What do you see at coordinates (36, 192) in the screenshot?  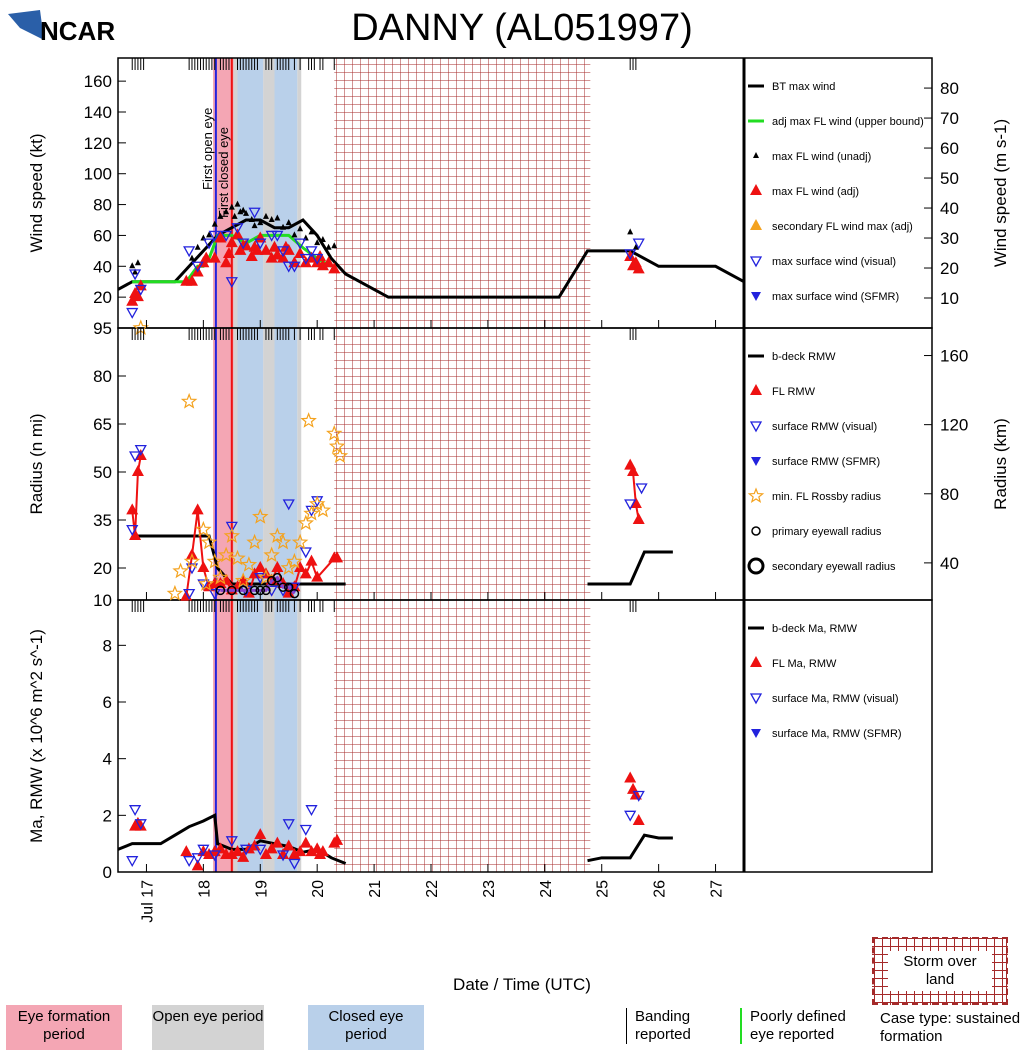 I see `y-axis-label: Wind speed (kt)` at bounding box center [36, 192].